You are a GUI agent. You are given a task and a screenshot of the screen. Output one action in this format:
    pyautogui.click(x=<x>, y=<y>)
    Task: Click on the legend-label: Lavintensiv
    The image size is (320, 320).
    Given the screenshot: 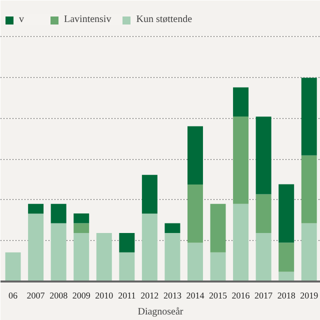 What is the action you would take?
    pyautogui.click(x=88, y=19)
    